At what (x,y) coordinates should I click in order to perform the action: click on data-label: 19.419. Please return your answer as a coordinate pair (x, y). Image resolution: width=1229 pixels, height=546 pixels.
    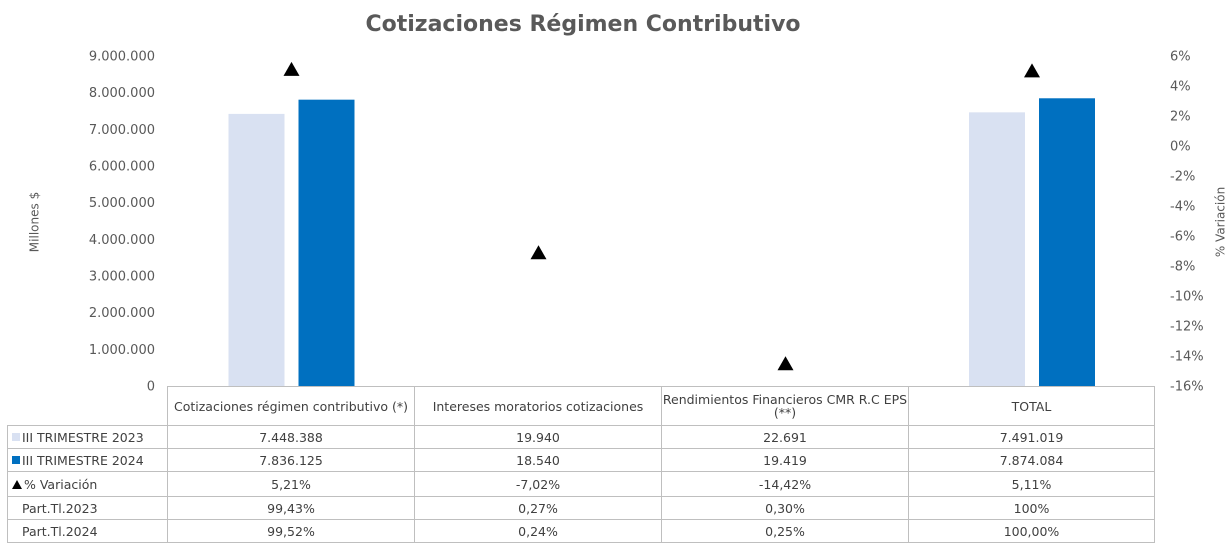
    Looking at the image, I should click on (785, 460).